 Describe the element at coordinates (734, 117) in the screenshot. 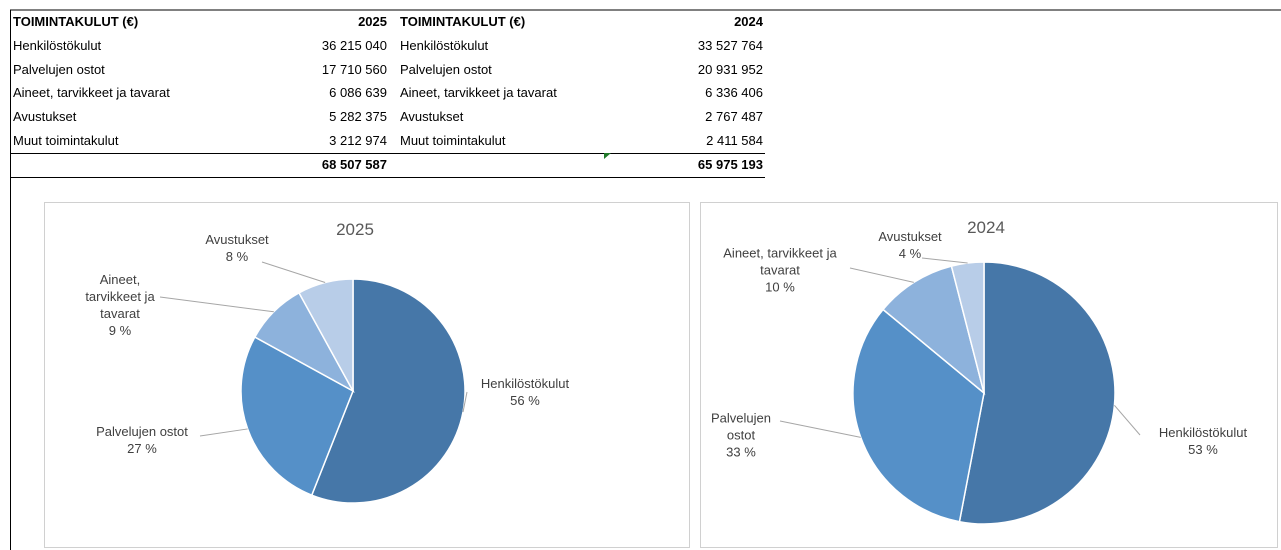

I see `table-cell: 2 767 487` at that location.